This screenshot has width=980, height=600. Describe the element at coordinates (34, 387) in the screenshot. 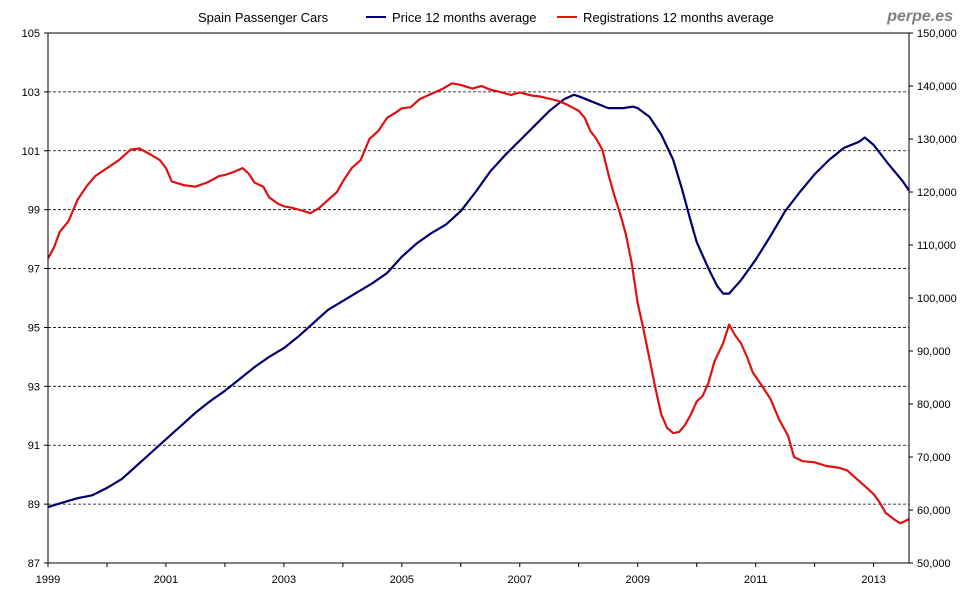

I see `left-tick-label: 93` at that location.